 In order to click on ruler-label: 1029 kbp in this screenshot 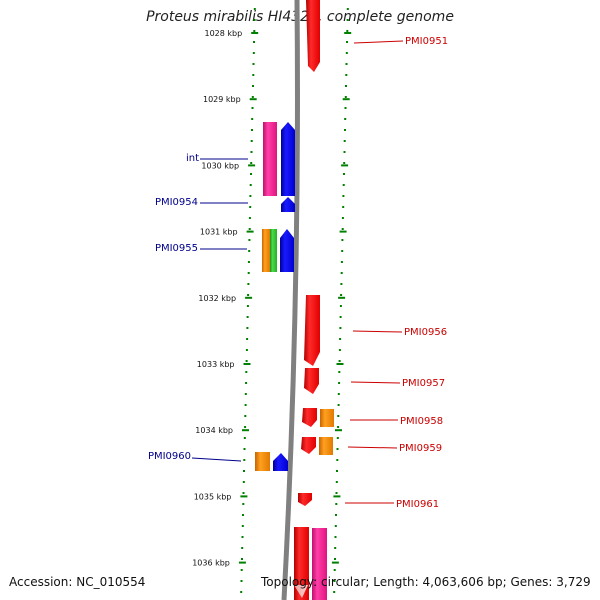, I will do `click(222, 99)`.